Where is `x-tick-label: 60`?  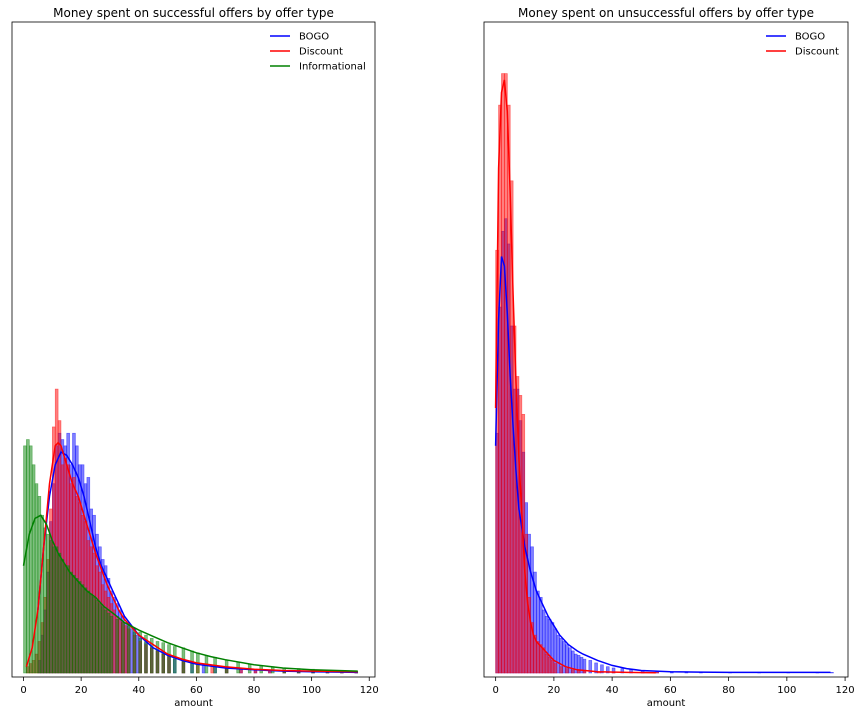 x-tick-label: 60 is located at coordinates (196, 690).